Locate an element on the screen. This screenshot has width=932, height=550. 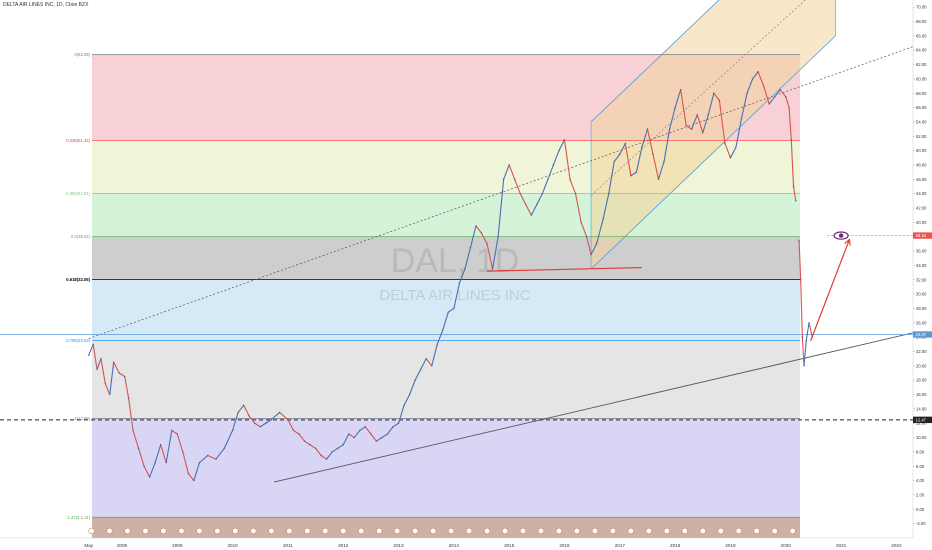
projection-arrow-head is located at coordinates (847, 242).